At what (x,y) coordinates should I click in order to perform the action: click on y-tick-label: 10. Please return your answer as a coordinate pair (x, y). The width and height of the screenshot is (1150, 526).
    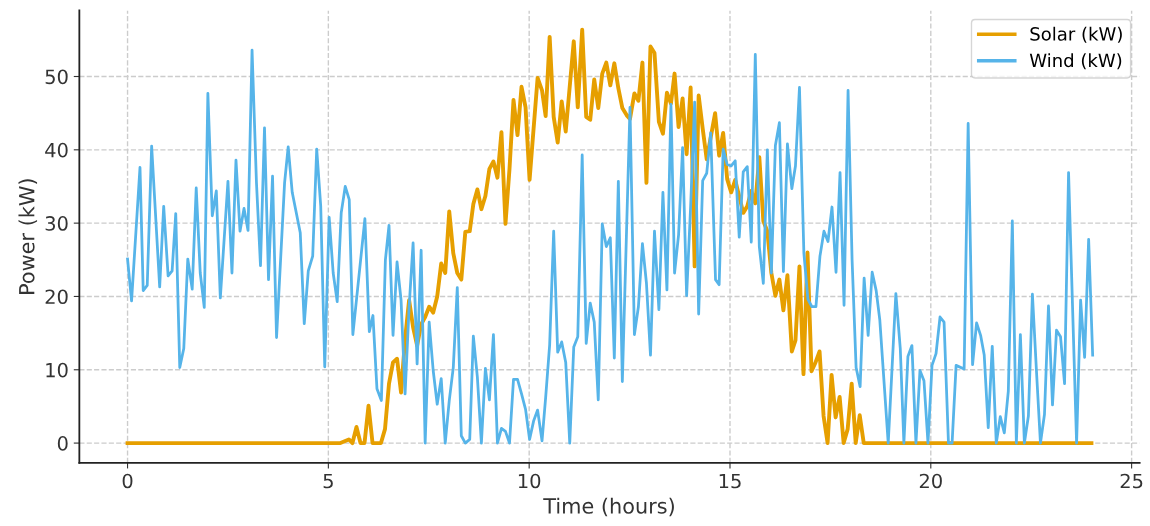
    Looking at the image, I should click on (57, 370).